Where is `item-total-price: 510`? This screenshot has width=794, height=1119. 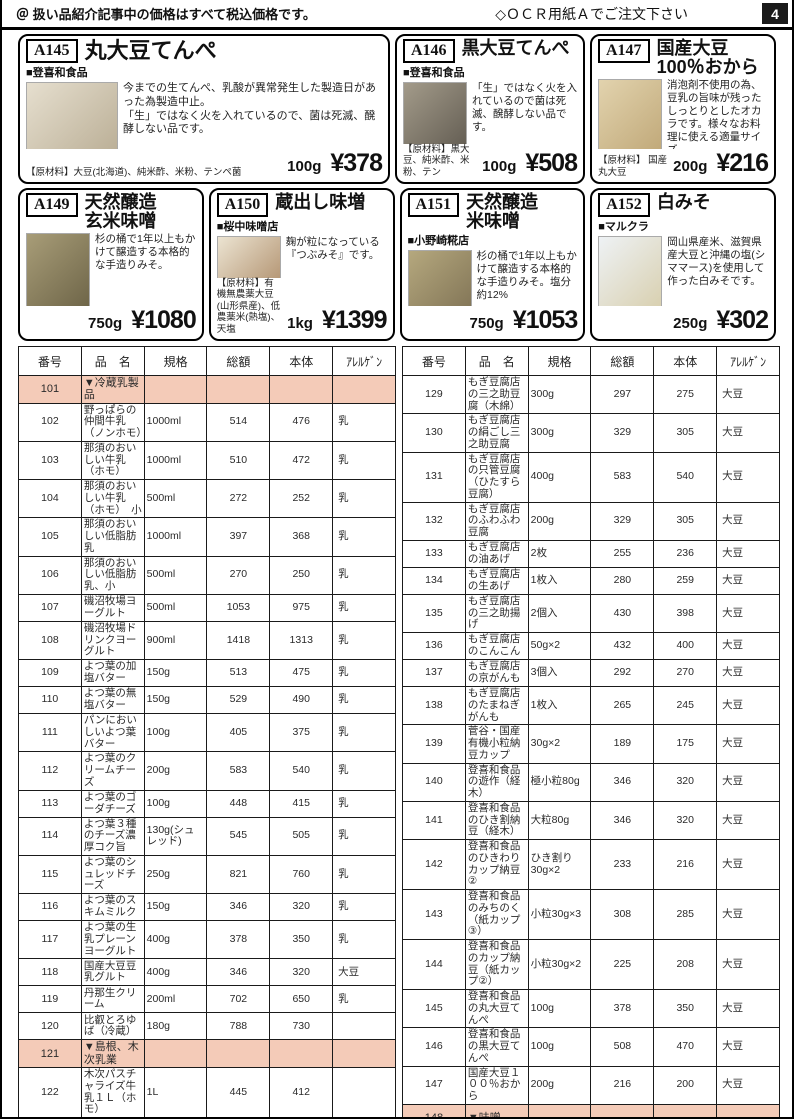
item-total-price: 510 is located at coordinates (238, 460).